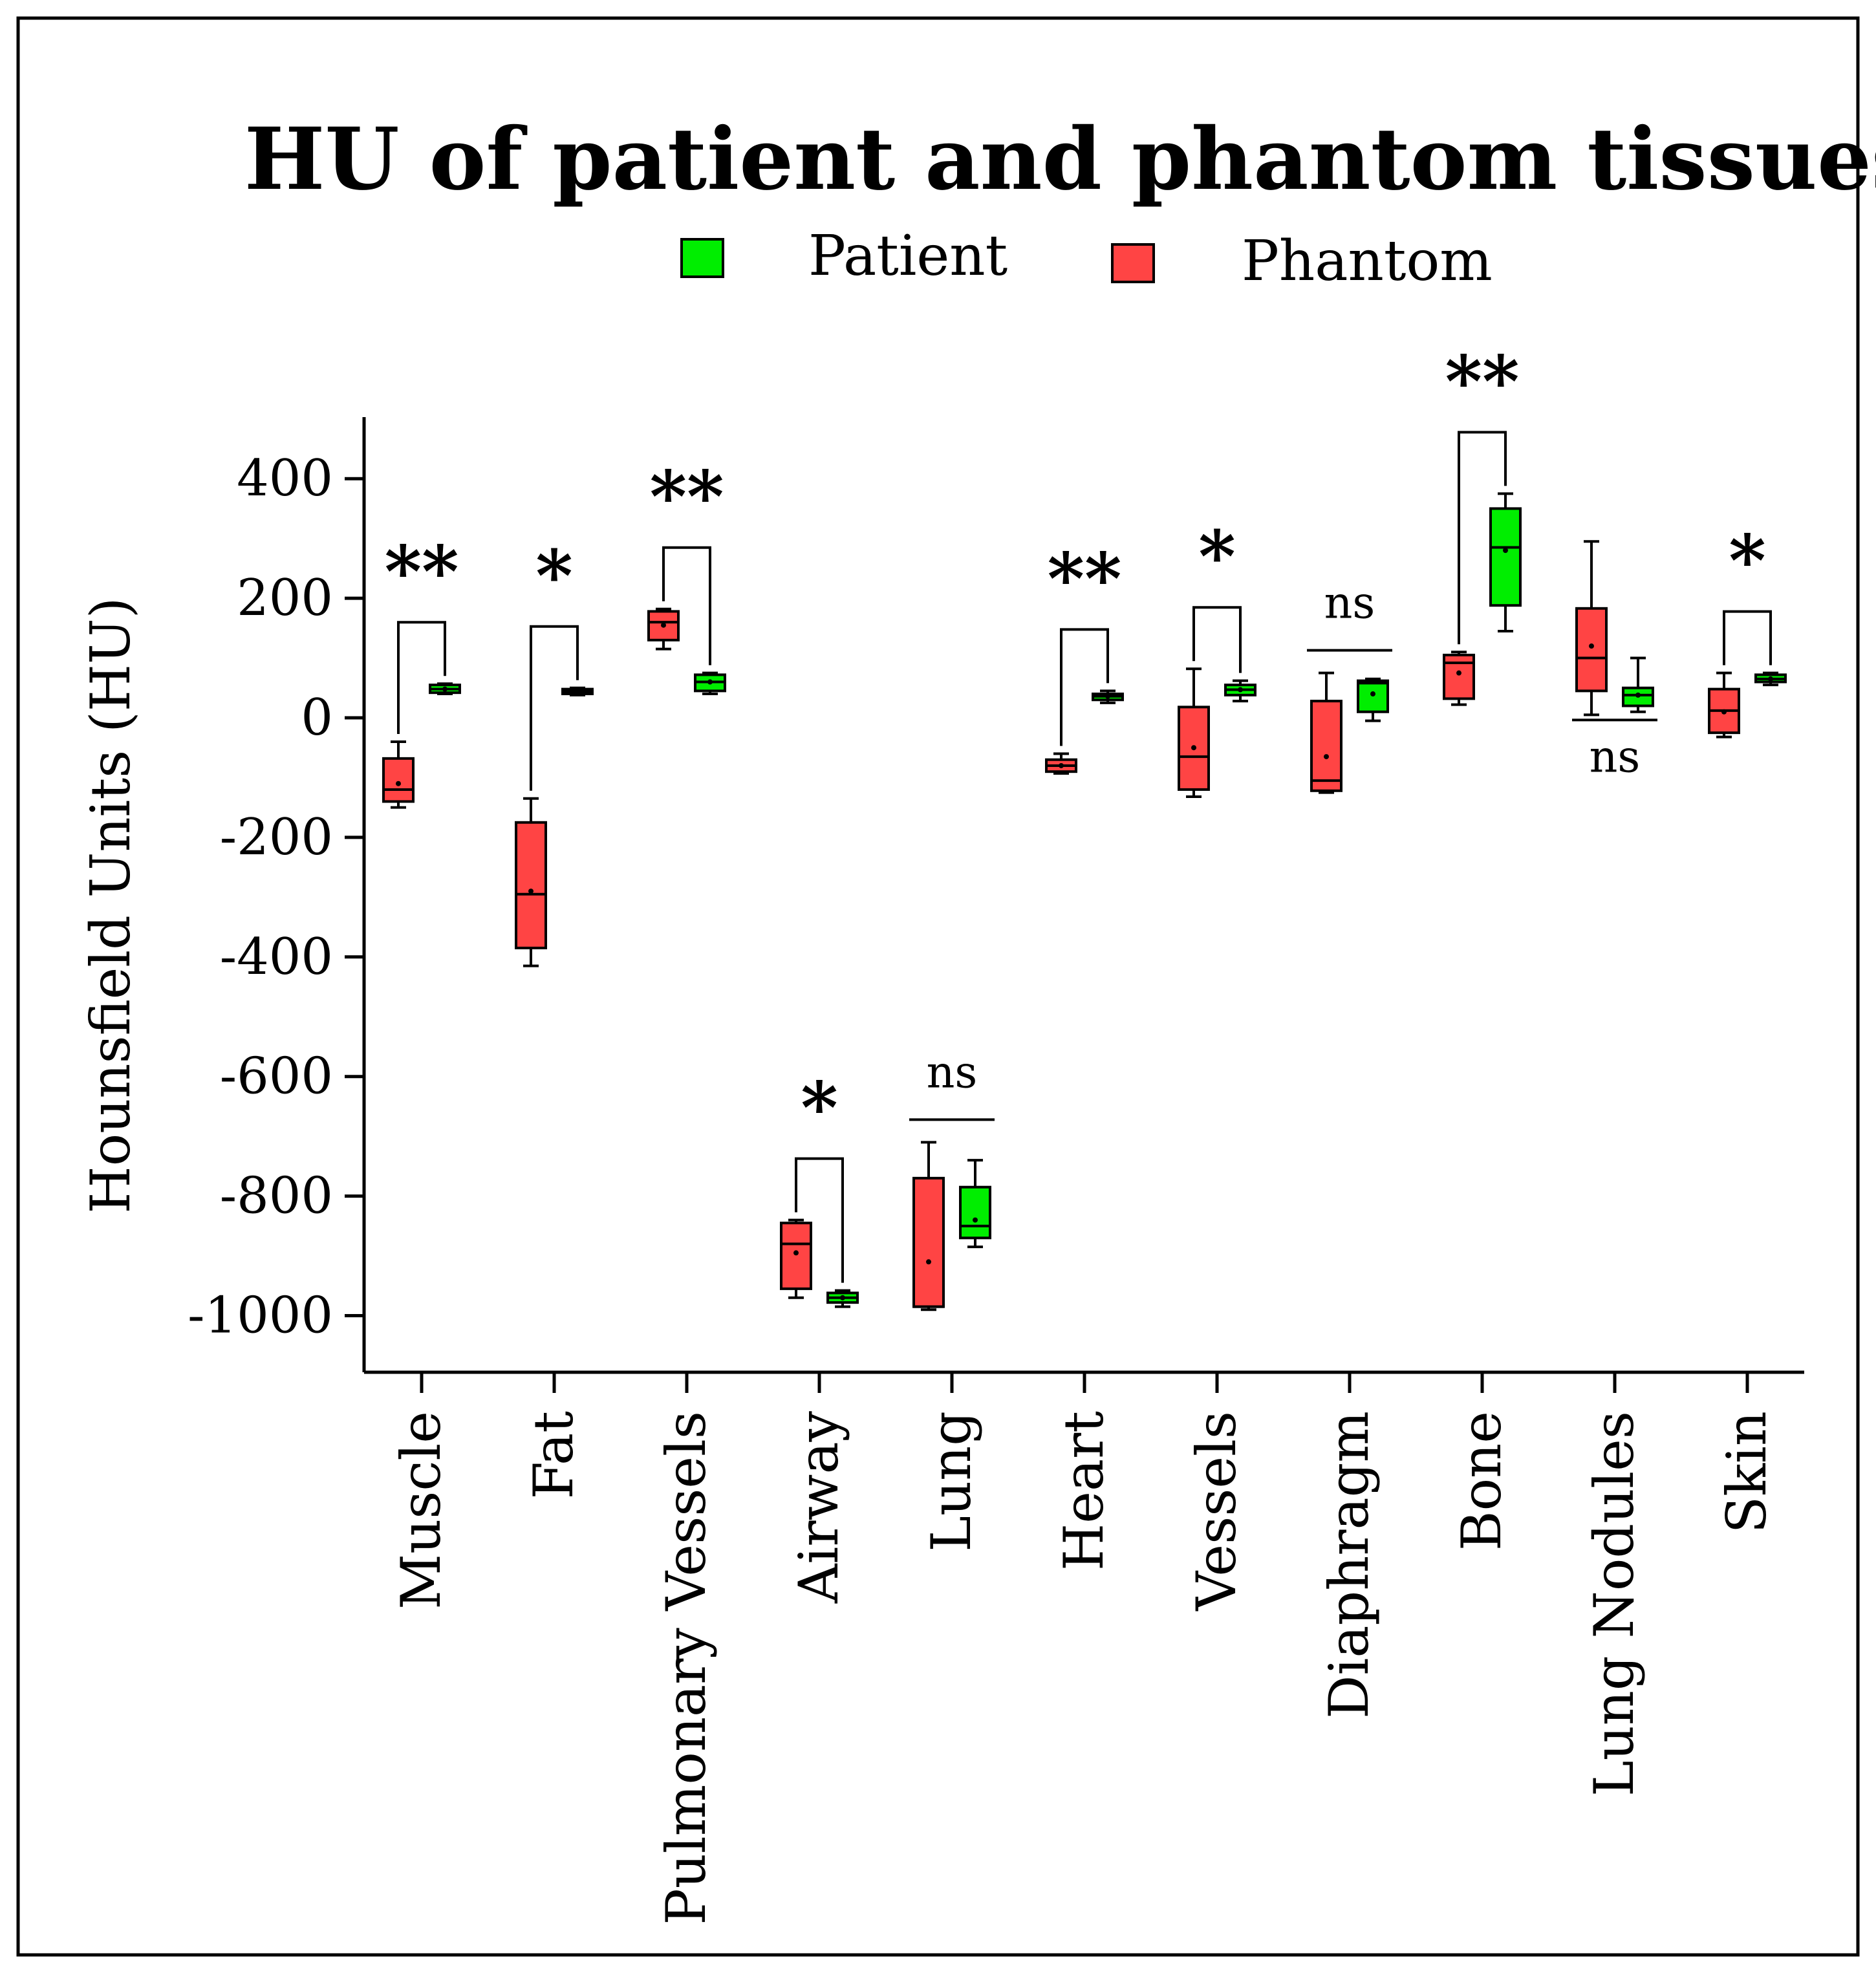 The image size is (1876, 1973). Describe the element at coordinates (285, 478) in the screenshot. I see `y-tick-label: 400` at that location.